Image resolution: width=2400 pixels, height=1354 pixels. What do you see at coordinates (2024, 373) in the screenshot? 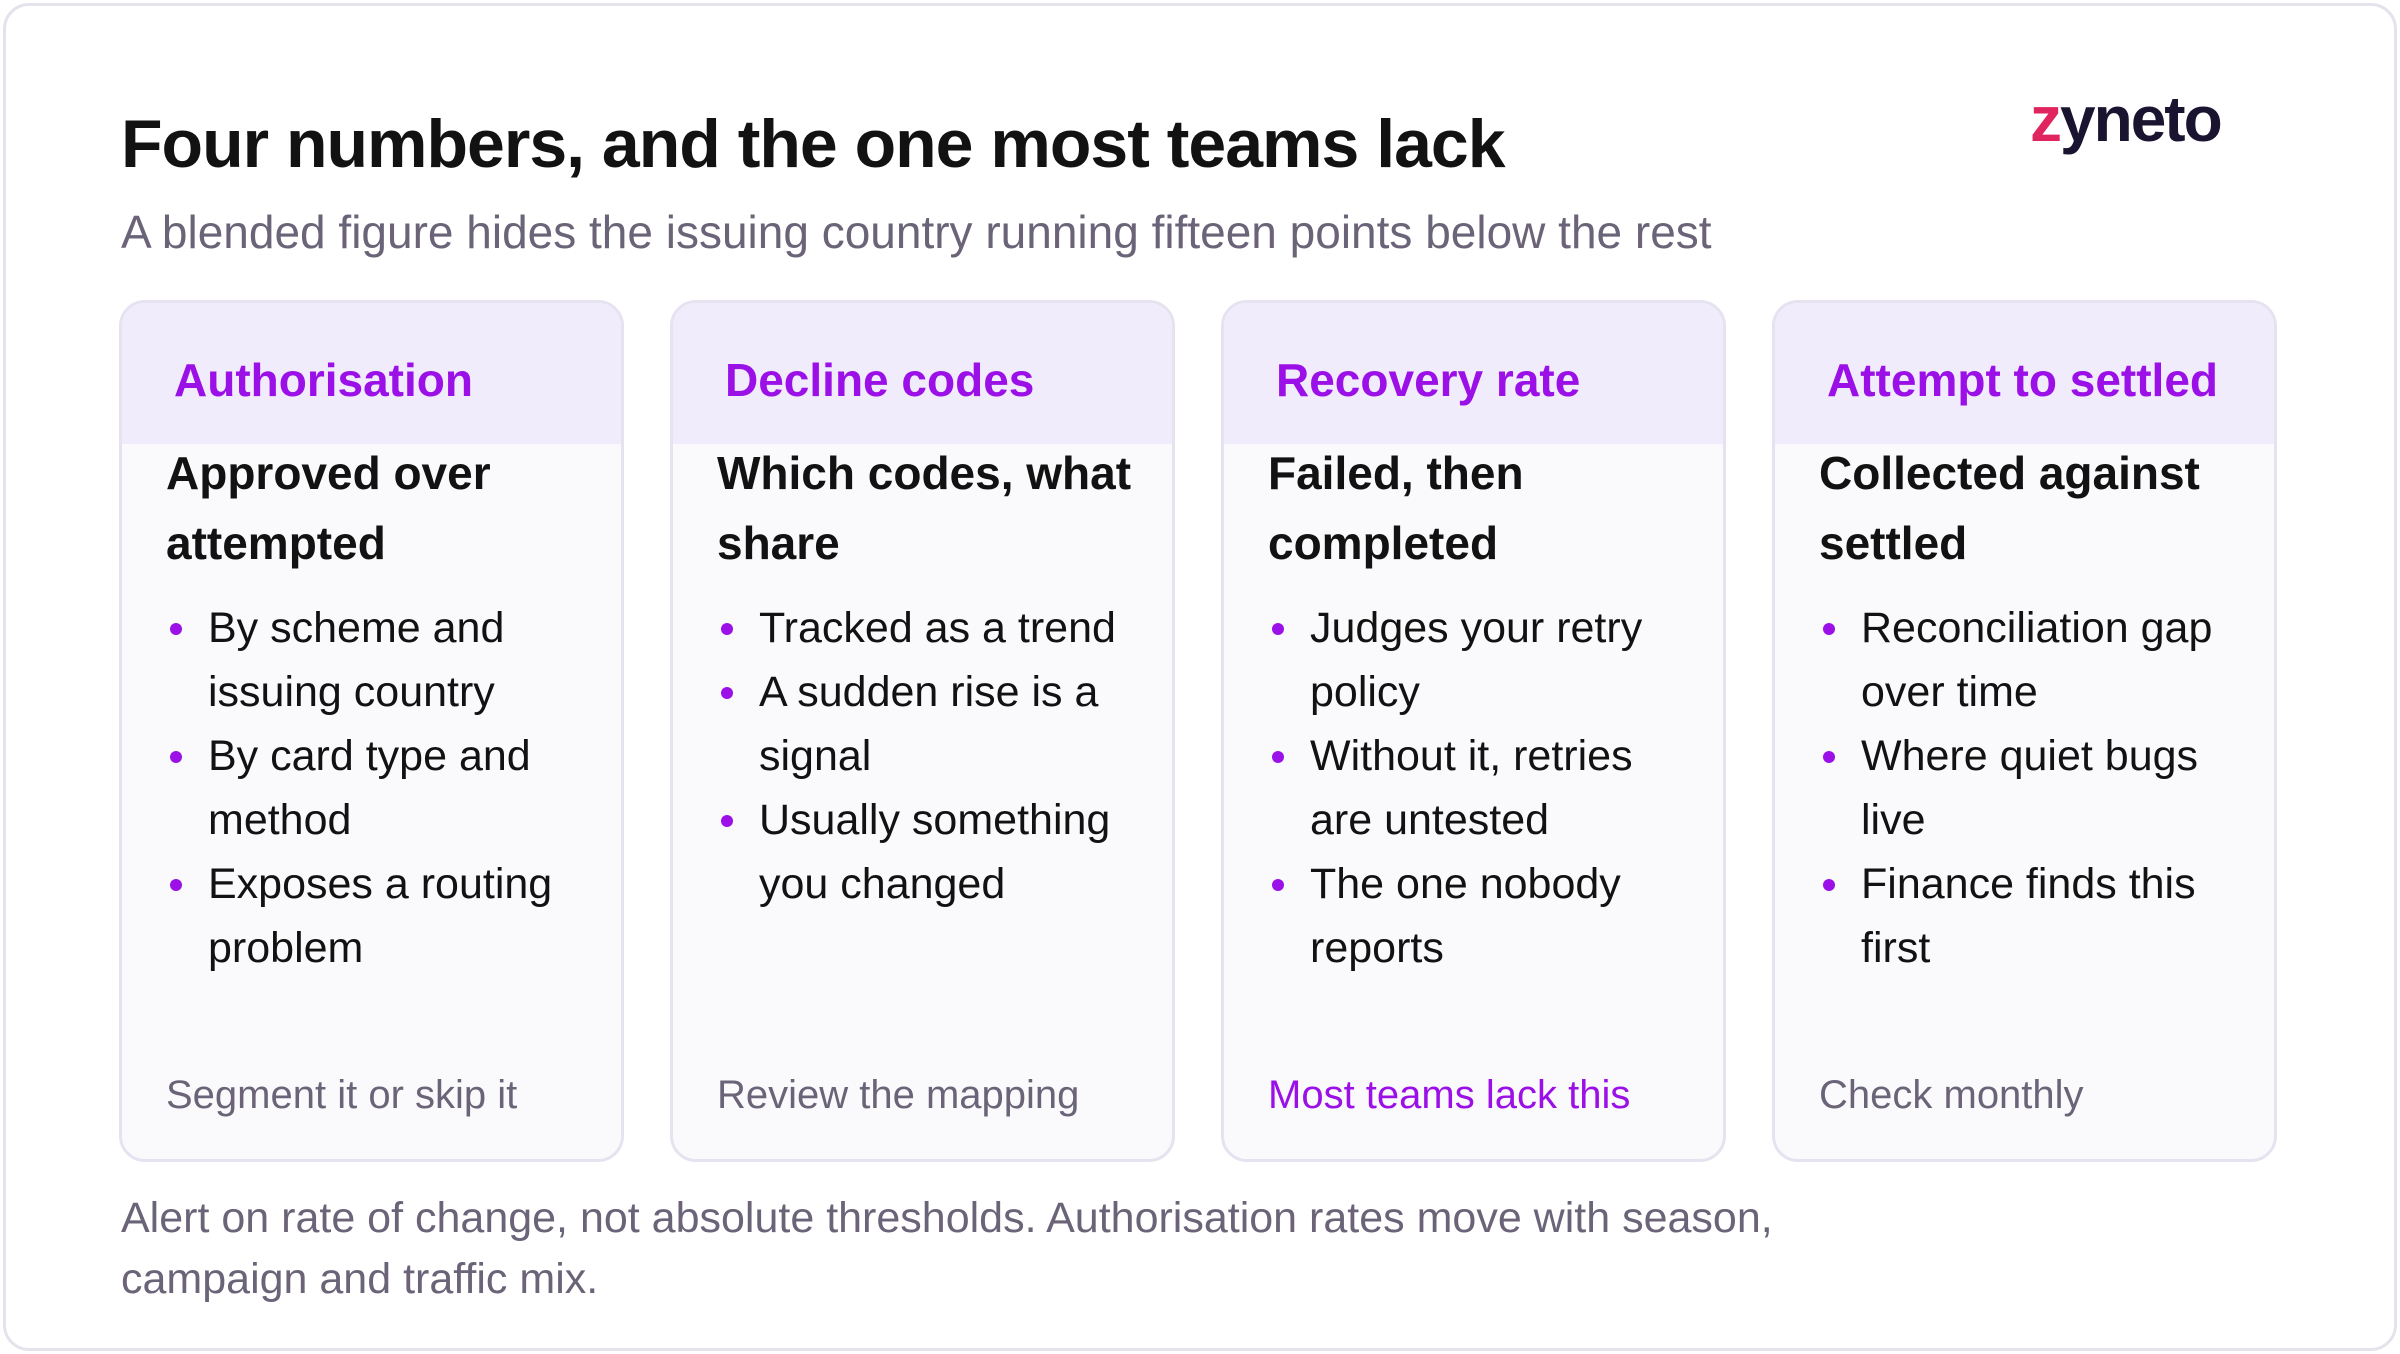
I see `card-label: Attempt to settled` at bounding box center [2024, 373].